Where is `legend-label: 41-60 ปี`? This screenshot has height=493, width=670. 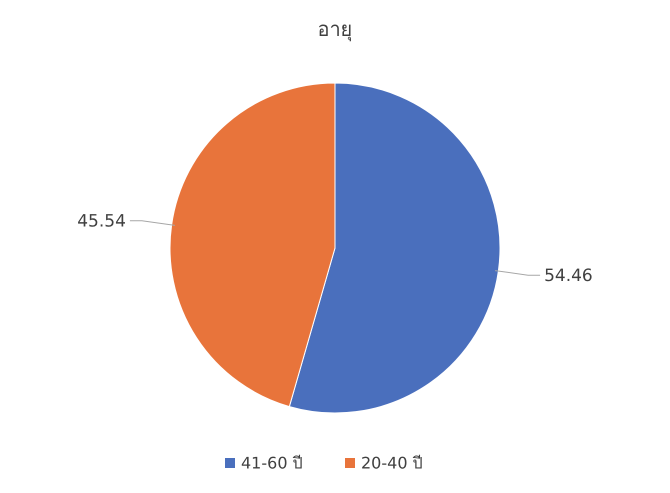 legend-label: 41-60 ปี is located at coordinates (272, 463).